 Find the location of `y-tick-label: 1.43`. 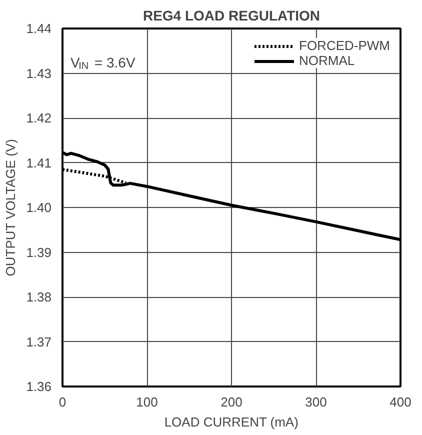

y-tick-label: 1.43 is located at coordinates (39, 73).